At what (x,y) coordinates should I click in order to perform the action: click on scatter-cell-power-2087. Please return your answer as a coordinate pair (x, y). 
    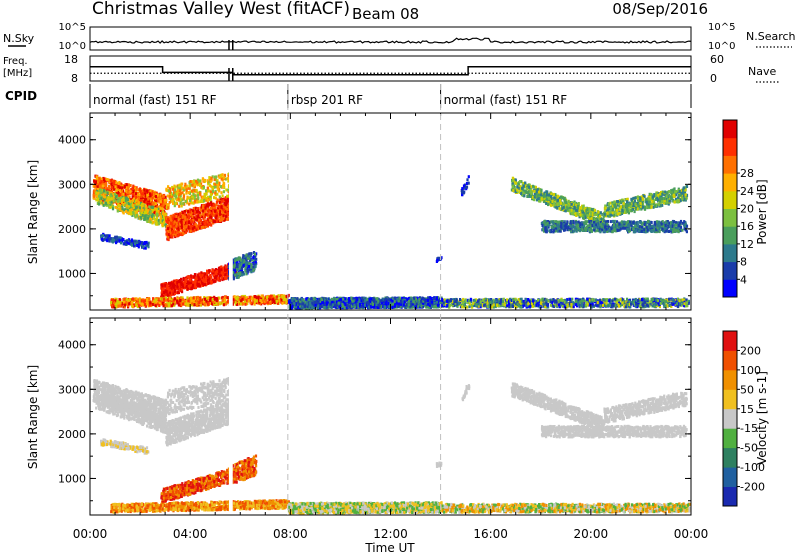
    Looking at the image, I should click on (201, 210).